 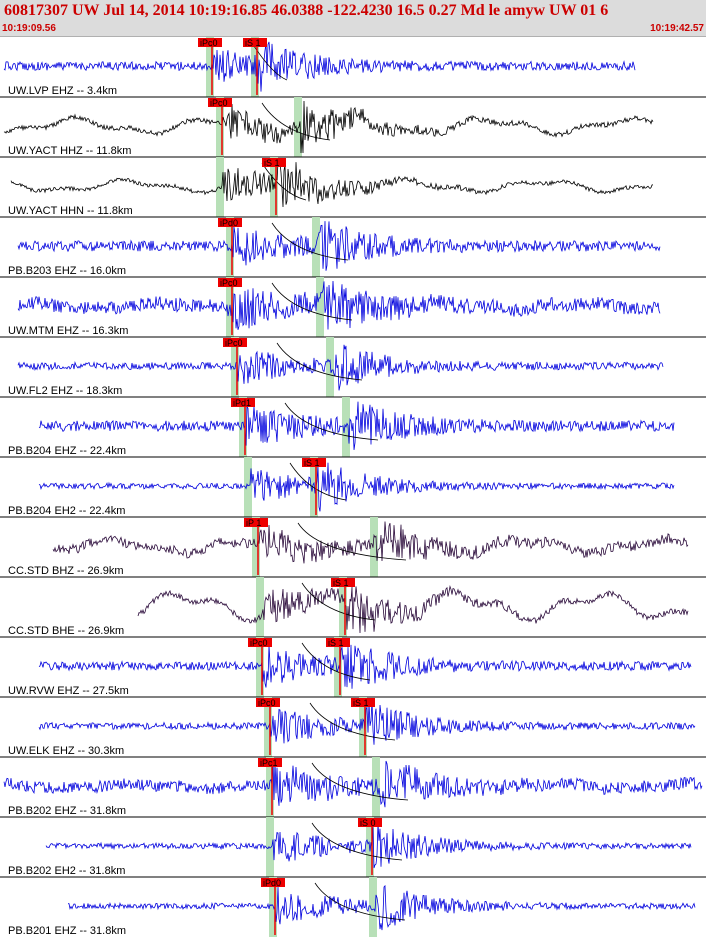 I want to click on trace-row: iS 1 PB.B204 EH2 -- 22.4km, so click(x=353, y=486).